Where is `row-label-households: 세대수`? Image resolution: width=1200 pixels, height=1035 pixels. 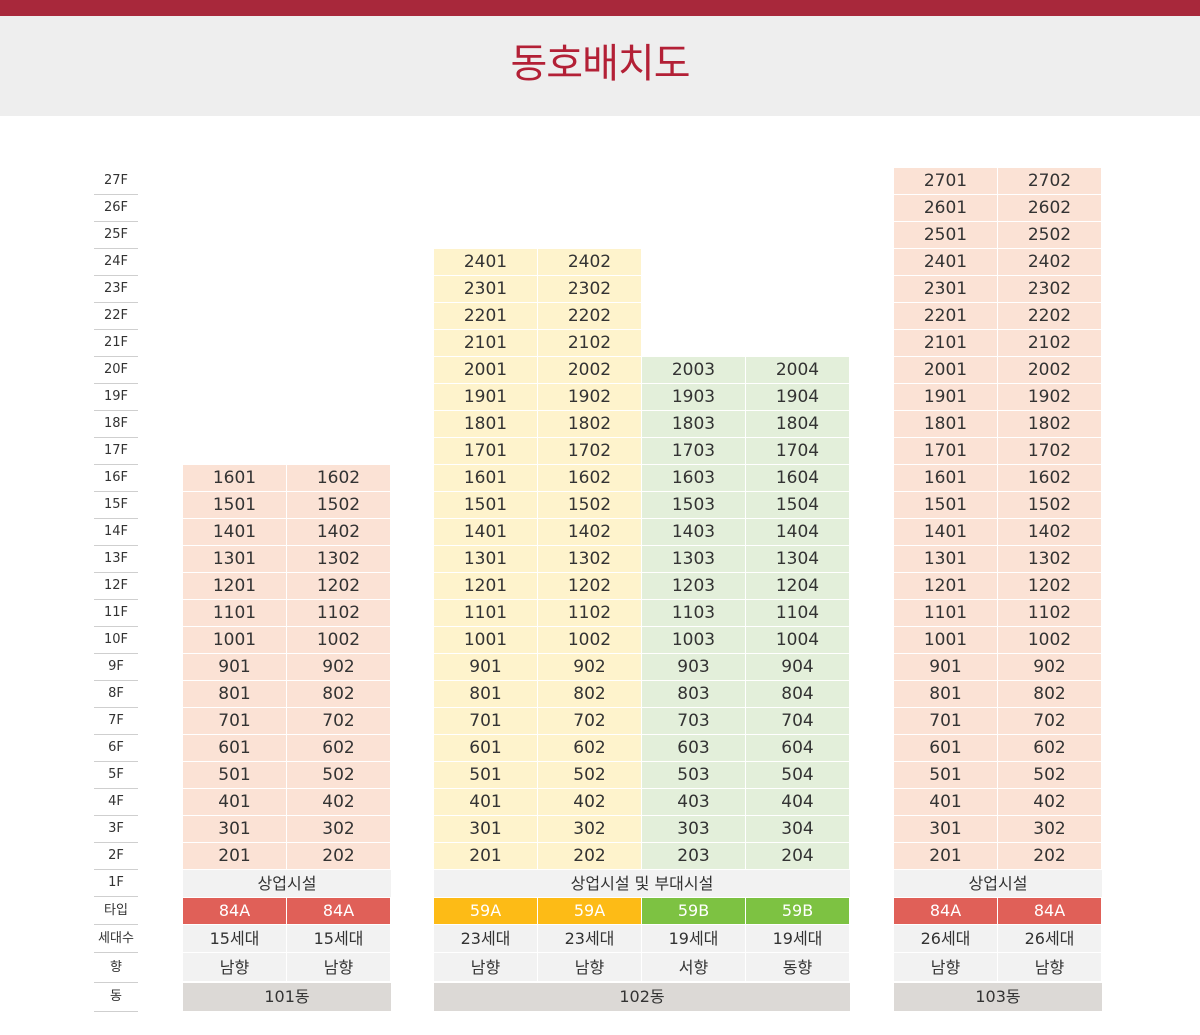
row-label-households: 세대수 is located at coordinates (116, 939).